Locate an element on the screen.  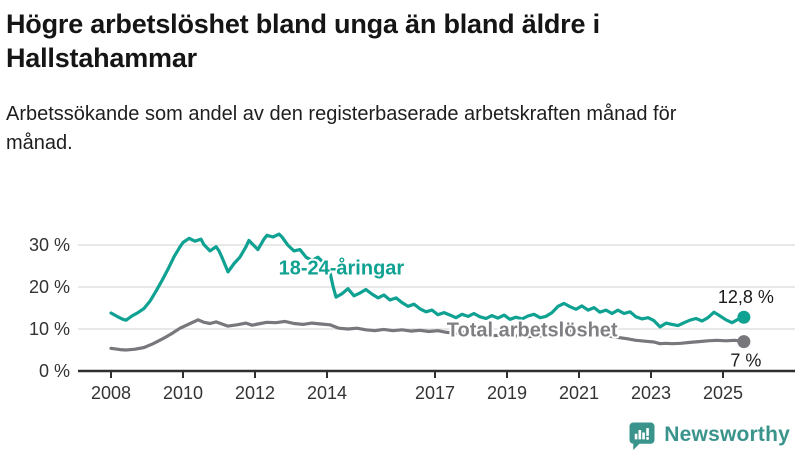
bar-chart-speech-bubble-icon is located at coordinates (642, 436).